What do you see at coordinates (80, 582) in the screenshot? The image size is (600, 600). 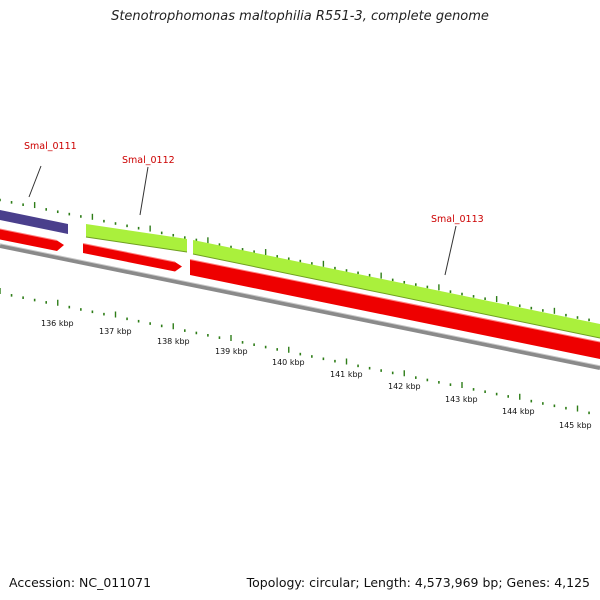 I see `accession-text: Accession: NC_011071` at bounding box center [80, 582].